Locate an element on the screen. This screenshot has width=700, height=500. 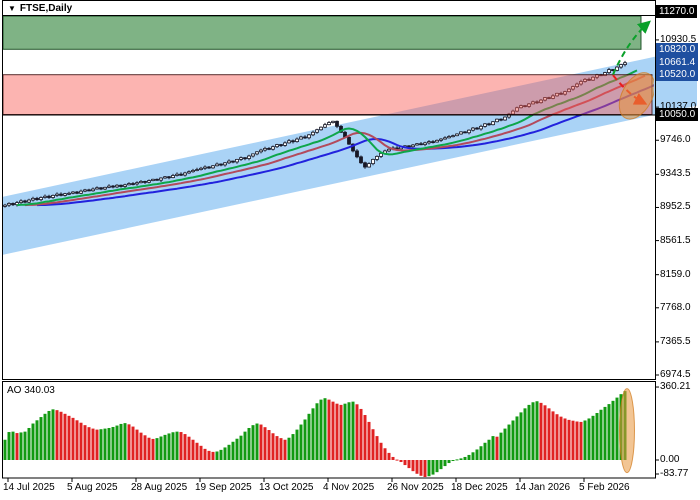
ao-indicator-label: AO 340.03 is located at coordinates (31, 390).